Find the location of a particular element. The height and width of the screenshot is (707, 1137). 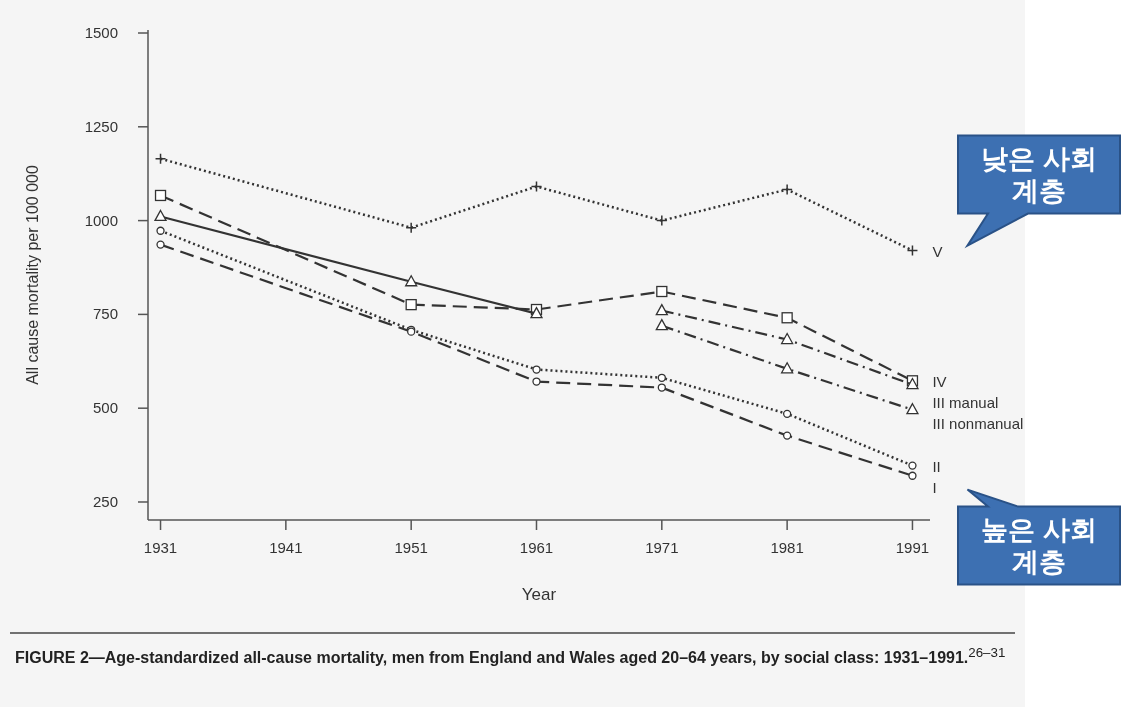

x-tick-label: 1991 is located at coordinates (912, 547).